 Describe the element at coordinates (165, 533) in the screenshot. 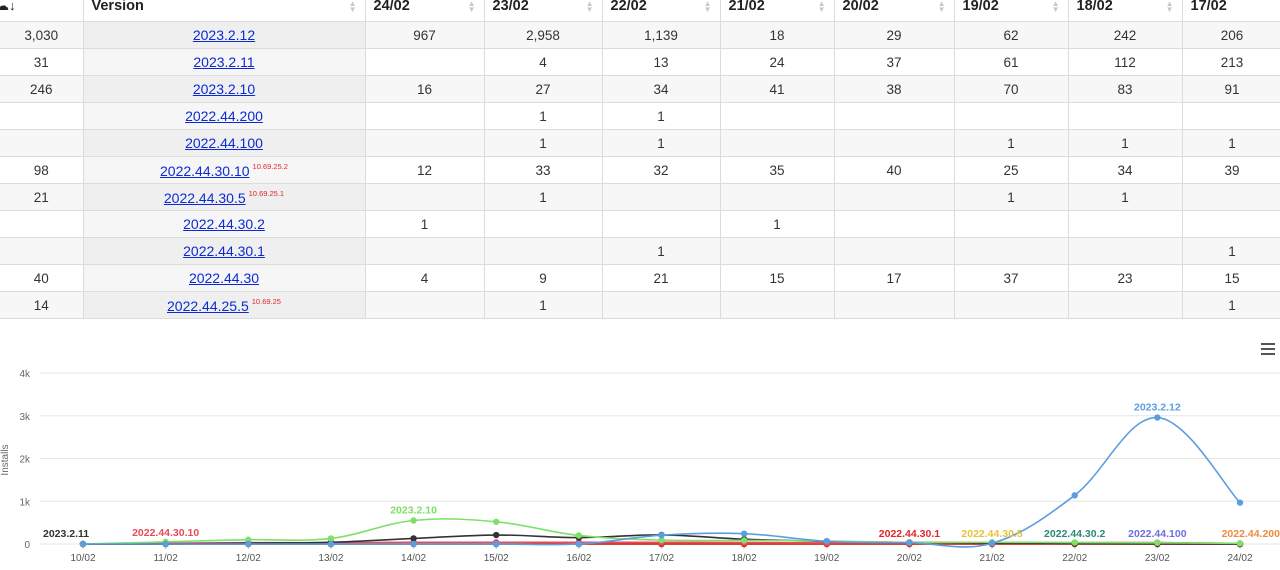

I see `series-label: 2022.44.30.10` at that location.